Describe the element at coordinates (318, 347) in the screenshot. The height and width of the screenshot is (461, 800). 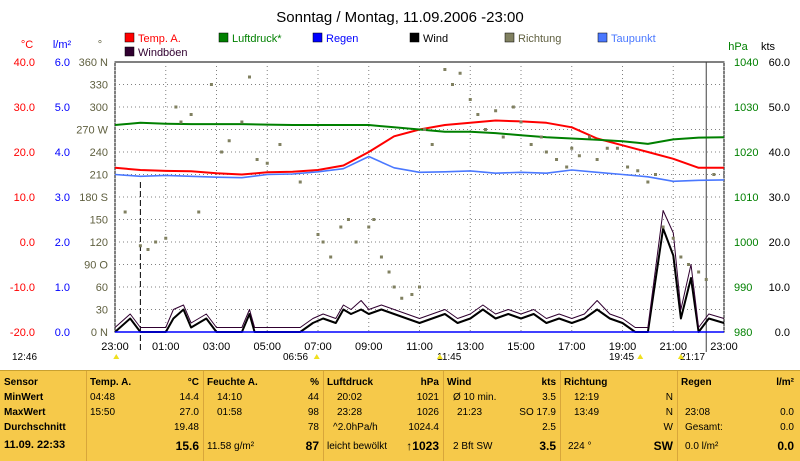
I see `x-tick-label: 07:00` at that location.